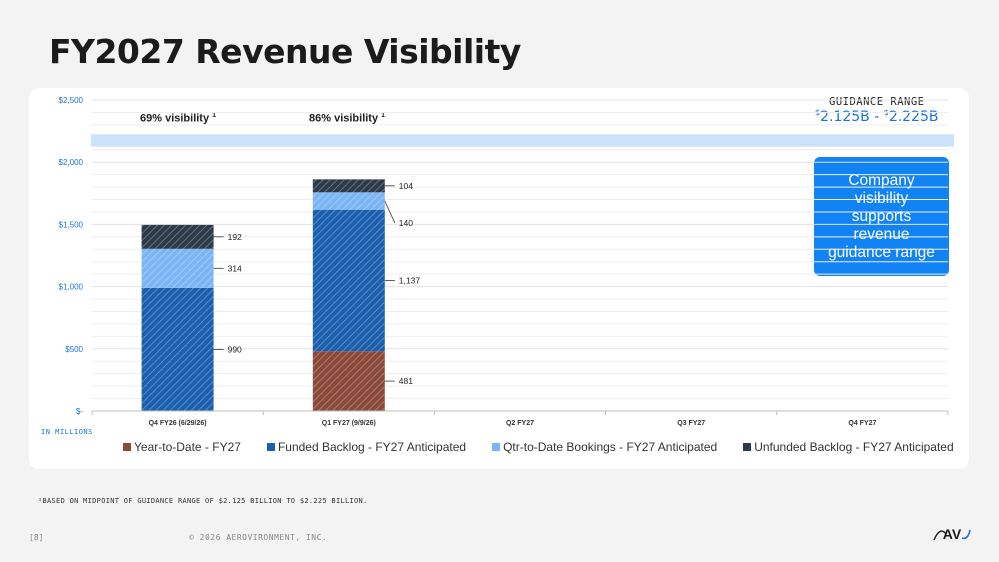  I want to click on x-tick-label: Q4 FY26 (6/29/26), so click(178, 423).